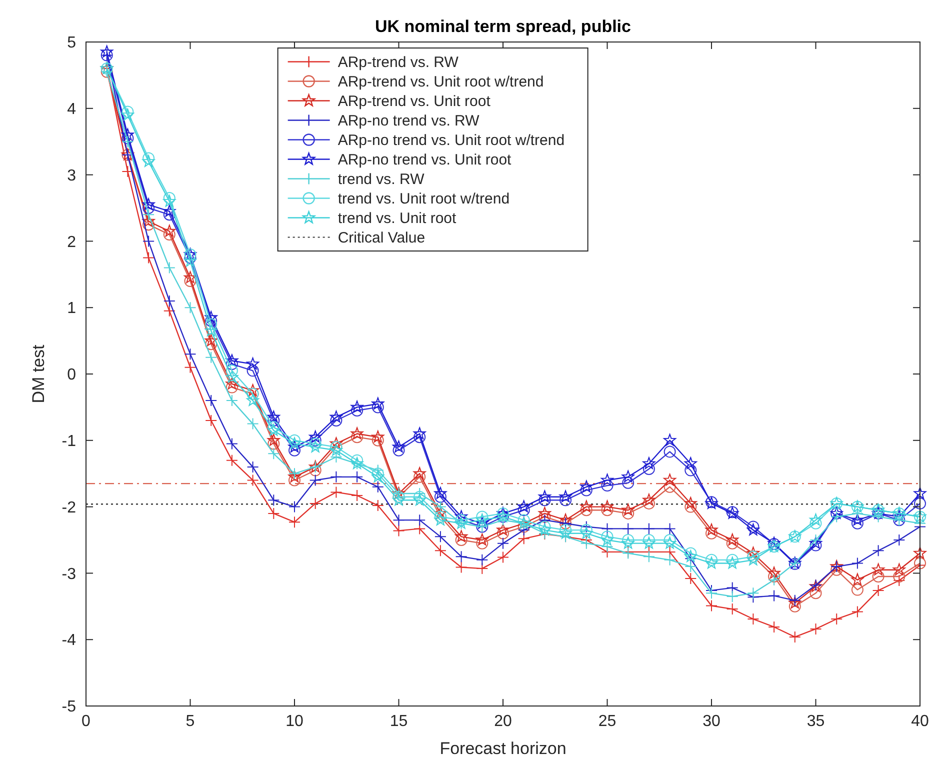  Describe the element at coordinates (441, 82) in the screenshot. I see `legend-label: ARp-trend vs. Unit root w/trend` at that location.